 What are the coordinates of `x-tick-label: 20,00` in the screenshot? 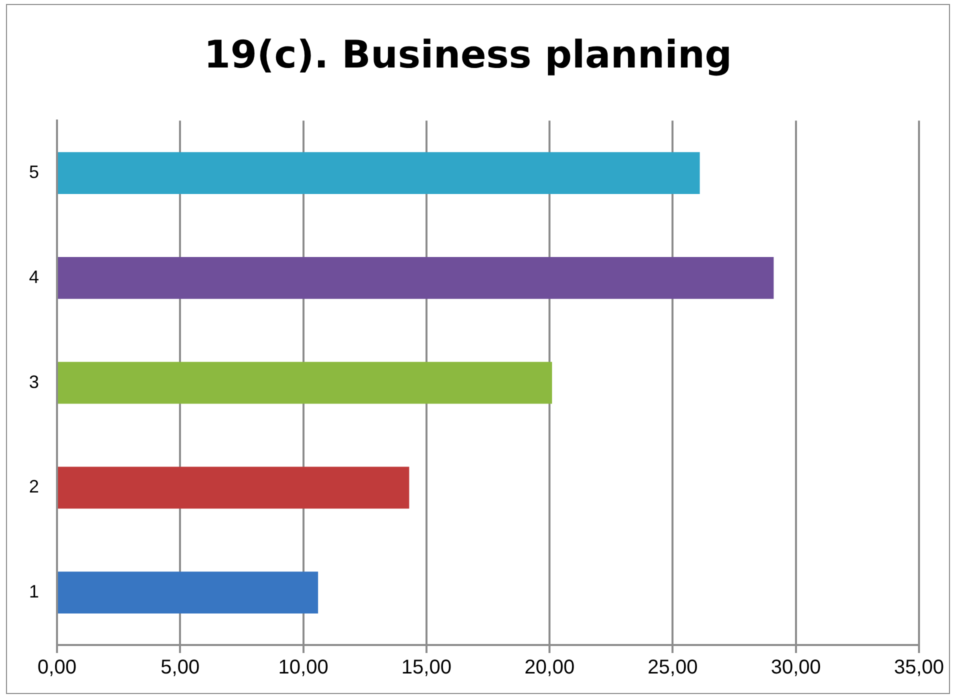 It's located at (549, 667).